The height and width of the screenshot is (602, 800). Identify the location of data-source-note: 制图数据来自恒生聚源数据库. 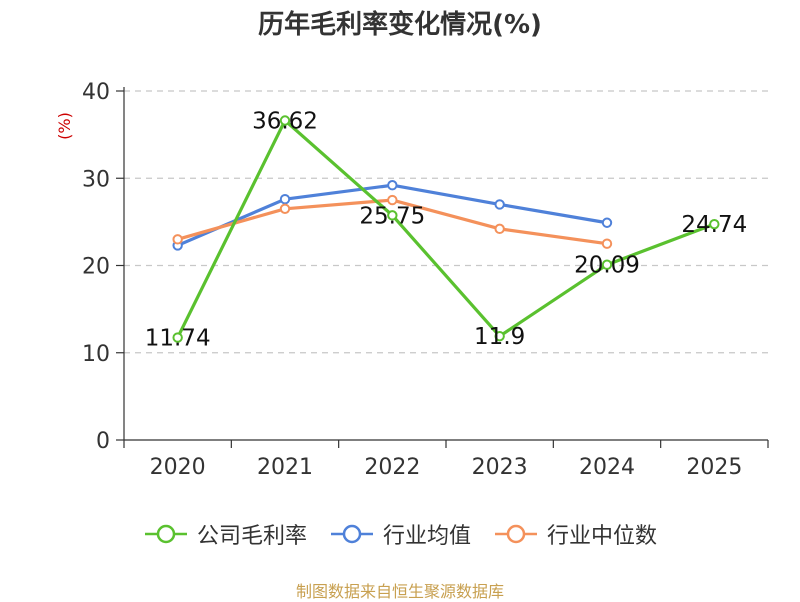
(399, 591).